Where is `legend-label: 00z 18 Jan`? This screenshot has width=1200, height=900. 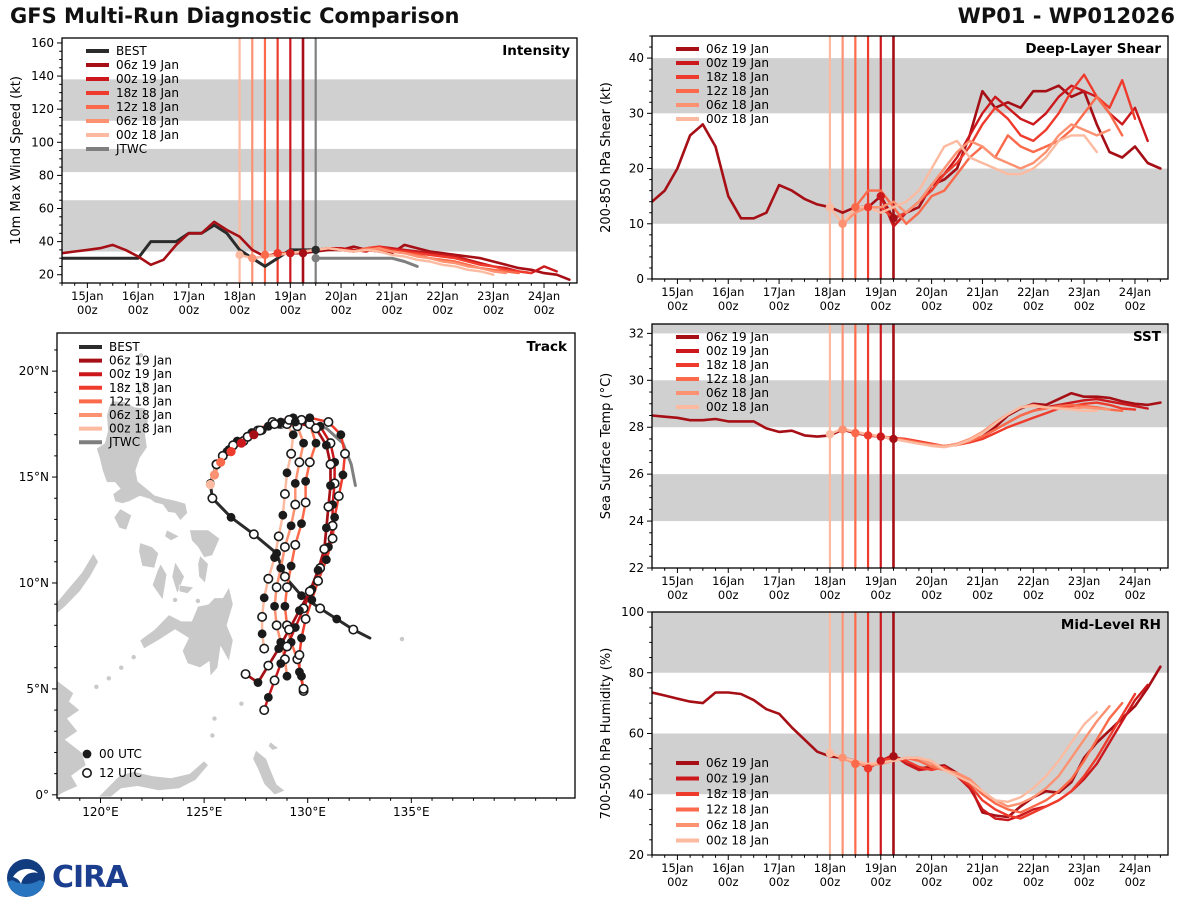 legend-label: 00z 18 Jan is located at coordinates (140, 429).